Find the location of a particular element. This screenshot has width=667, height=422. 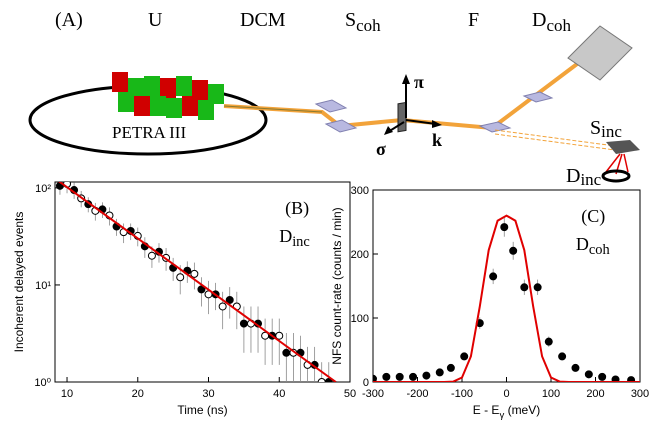

annotations: (C) Dcoh is located at coordinates (593, 232).